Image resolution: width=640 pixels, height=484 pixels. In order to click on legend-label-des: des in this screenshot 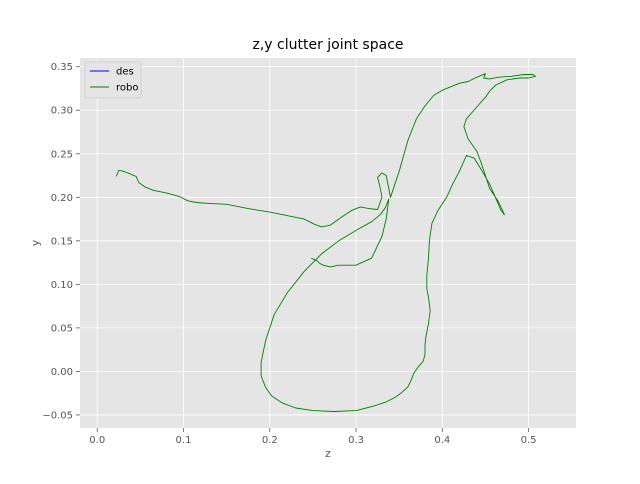, I will do `click(125, 72)`.